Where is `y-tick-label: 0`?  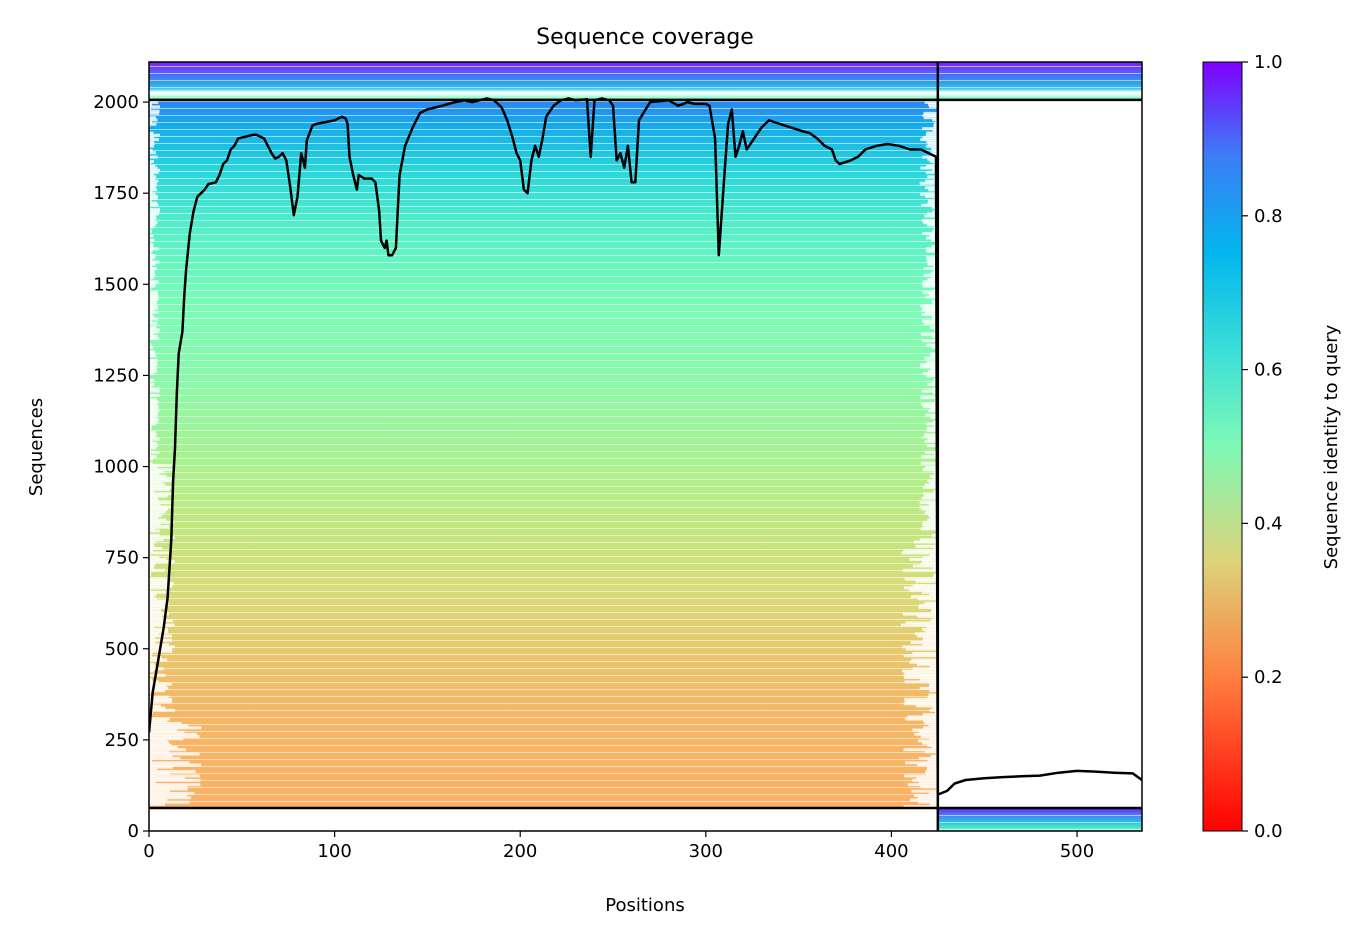
y-tick-label: 0 is located at coordinates (133, 831).